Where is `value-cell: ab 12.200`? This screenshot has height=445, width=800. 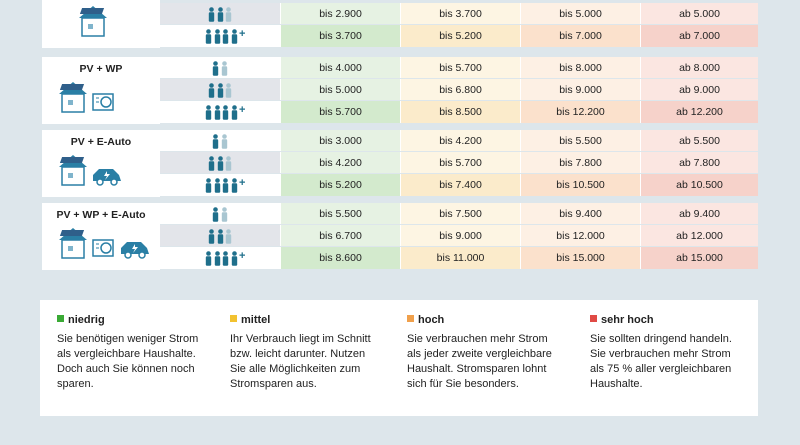 value-cell: ab 12.200 is located at coordinates (699, 112).